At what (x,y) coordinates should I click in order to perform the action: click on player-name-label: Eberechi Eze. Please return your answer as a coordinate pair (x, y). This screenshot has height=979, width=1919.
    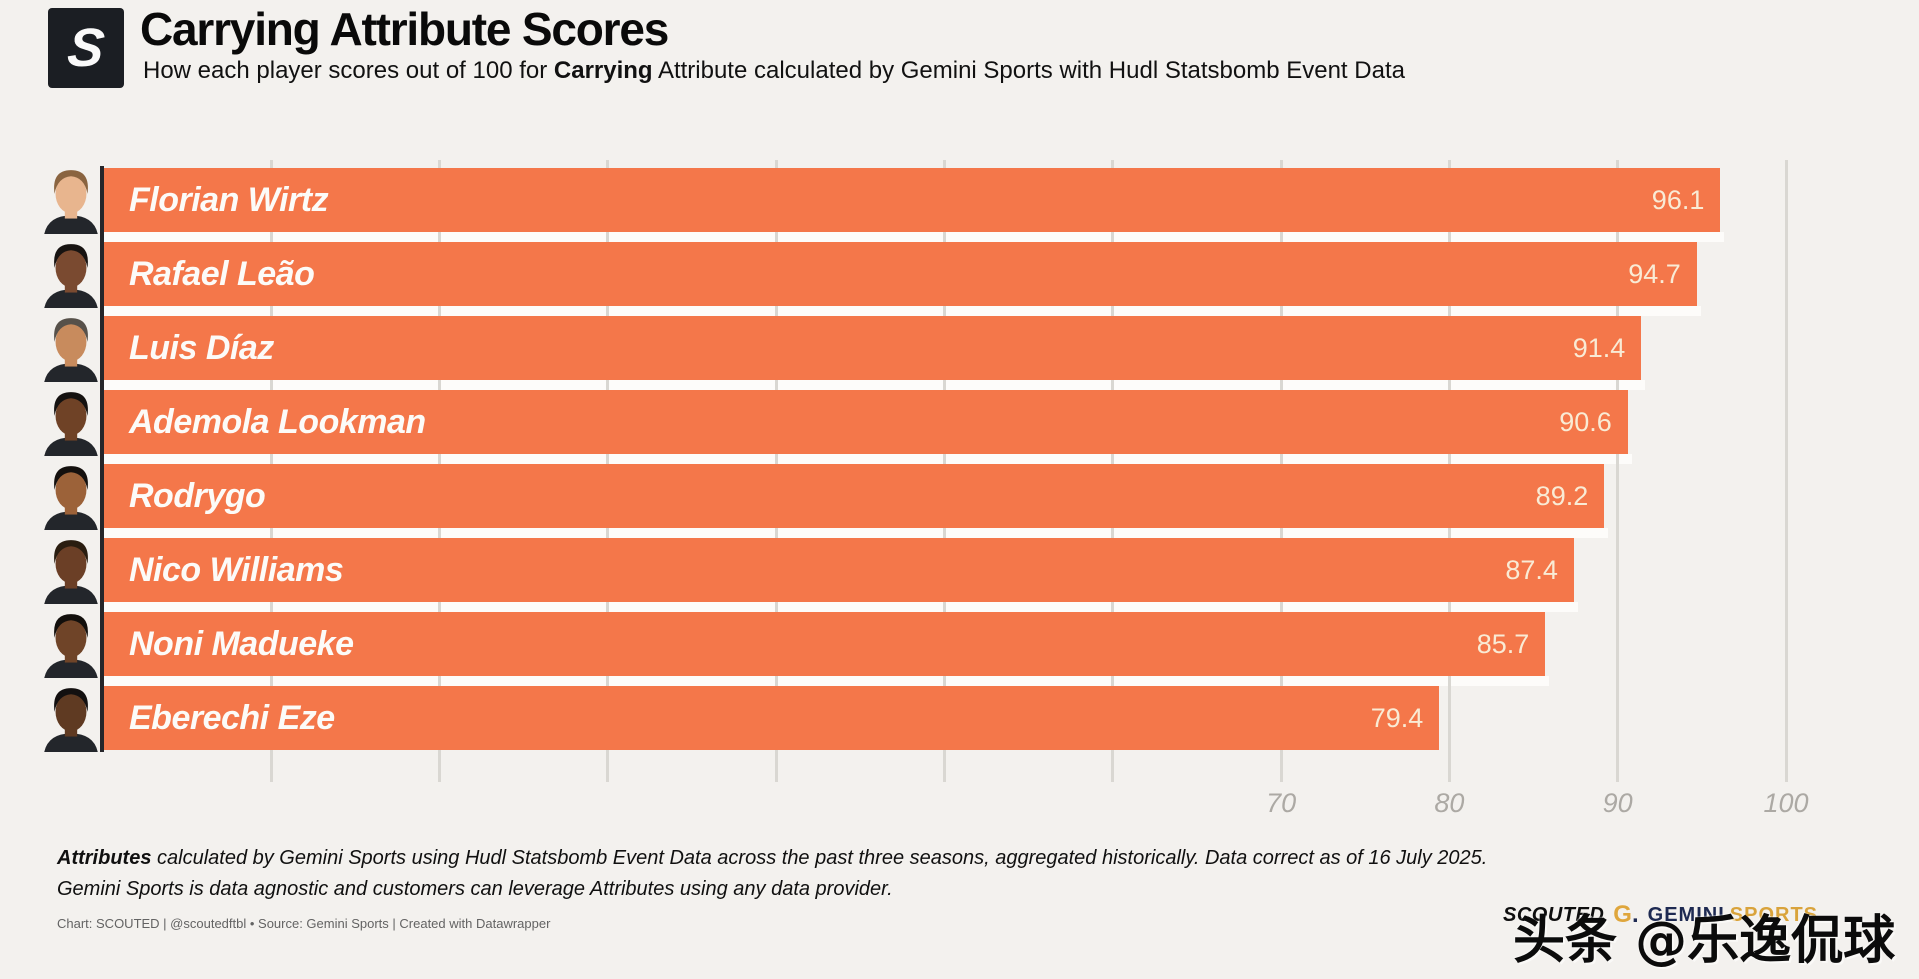
    Looking at the image, I should click on (232, 718).